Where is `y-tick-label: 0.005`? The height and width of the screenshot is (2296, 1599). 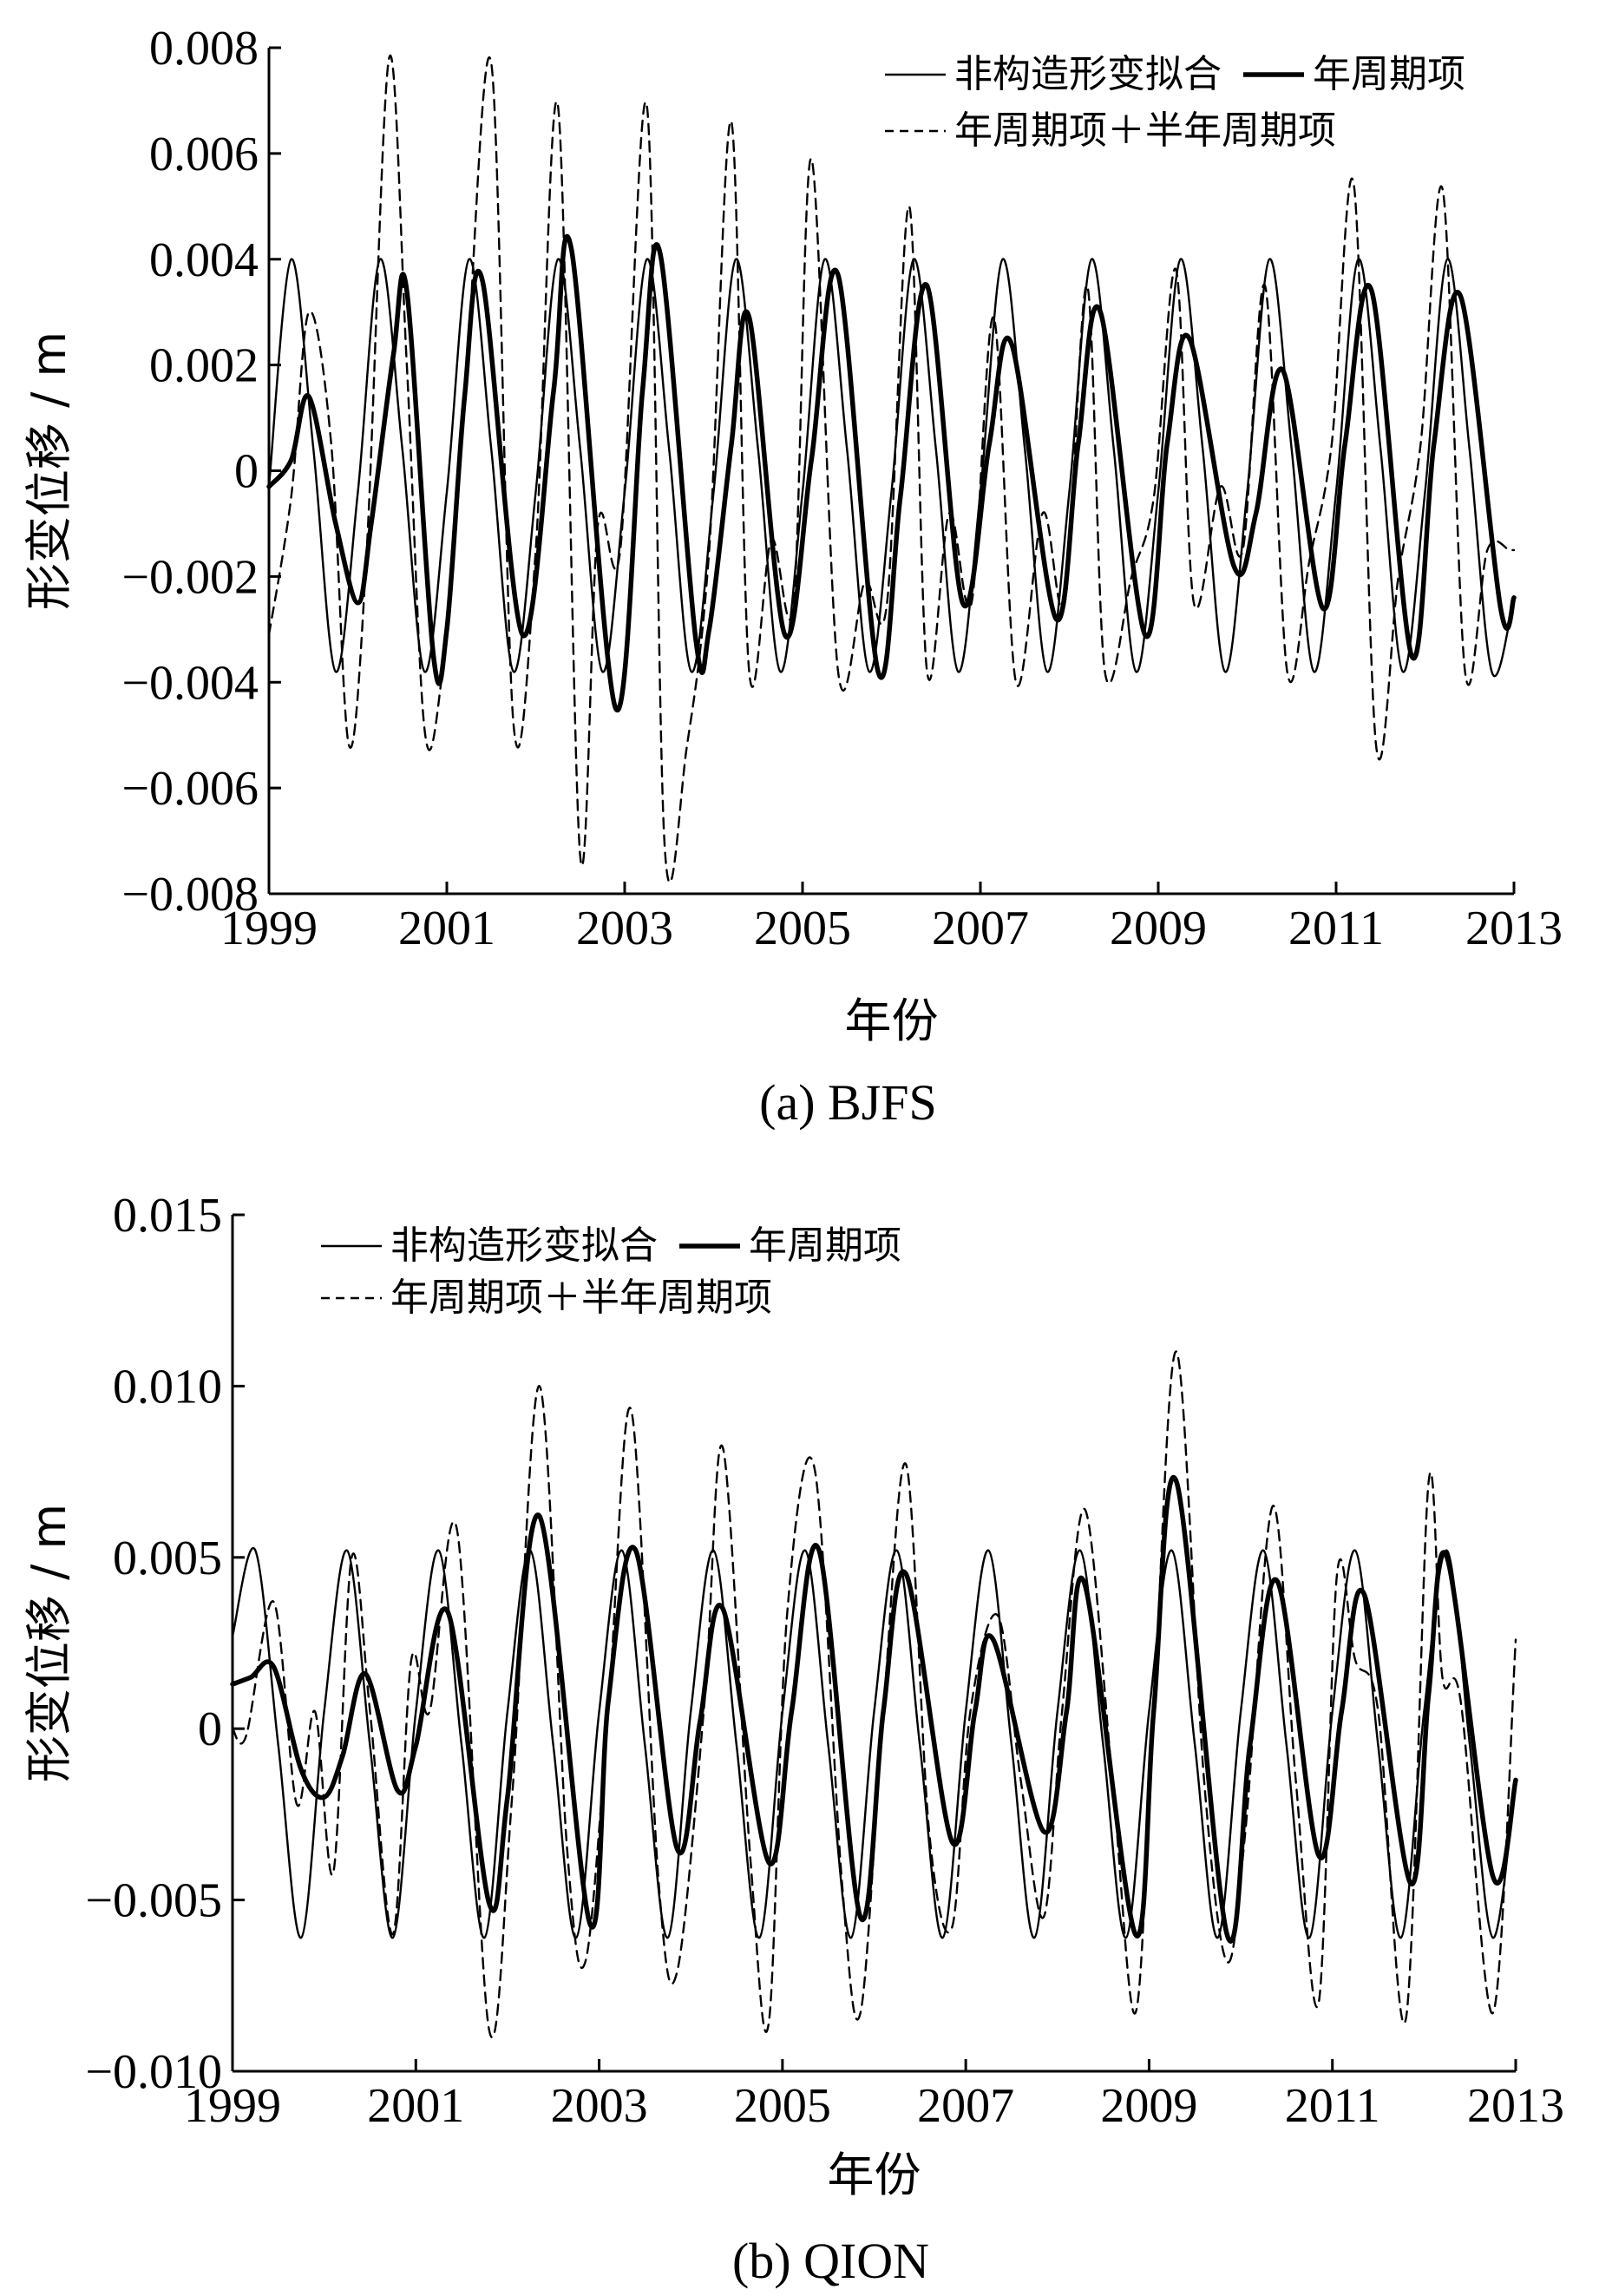 y-tick-label: 0.005 is located at coordinates (167, 1558).